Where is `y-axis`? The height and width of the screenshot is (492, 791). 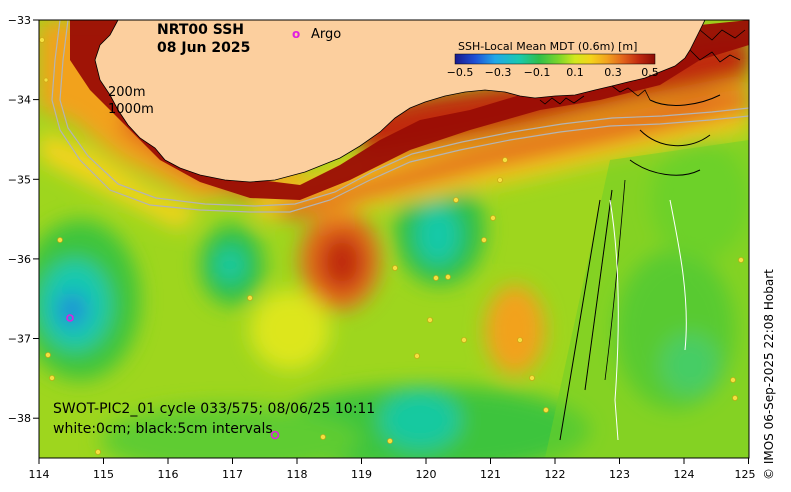
y-axis is located at coordinates (36, 219).